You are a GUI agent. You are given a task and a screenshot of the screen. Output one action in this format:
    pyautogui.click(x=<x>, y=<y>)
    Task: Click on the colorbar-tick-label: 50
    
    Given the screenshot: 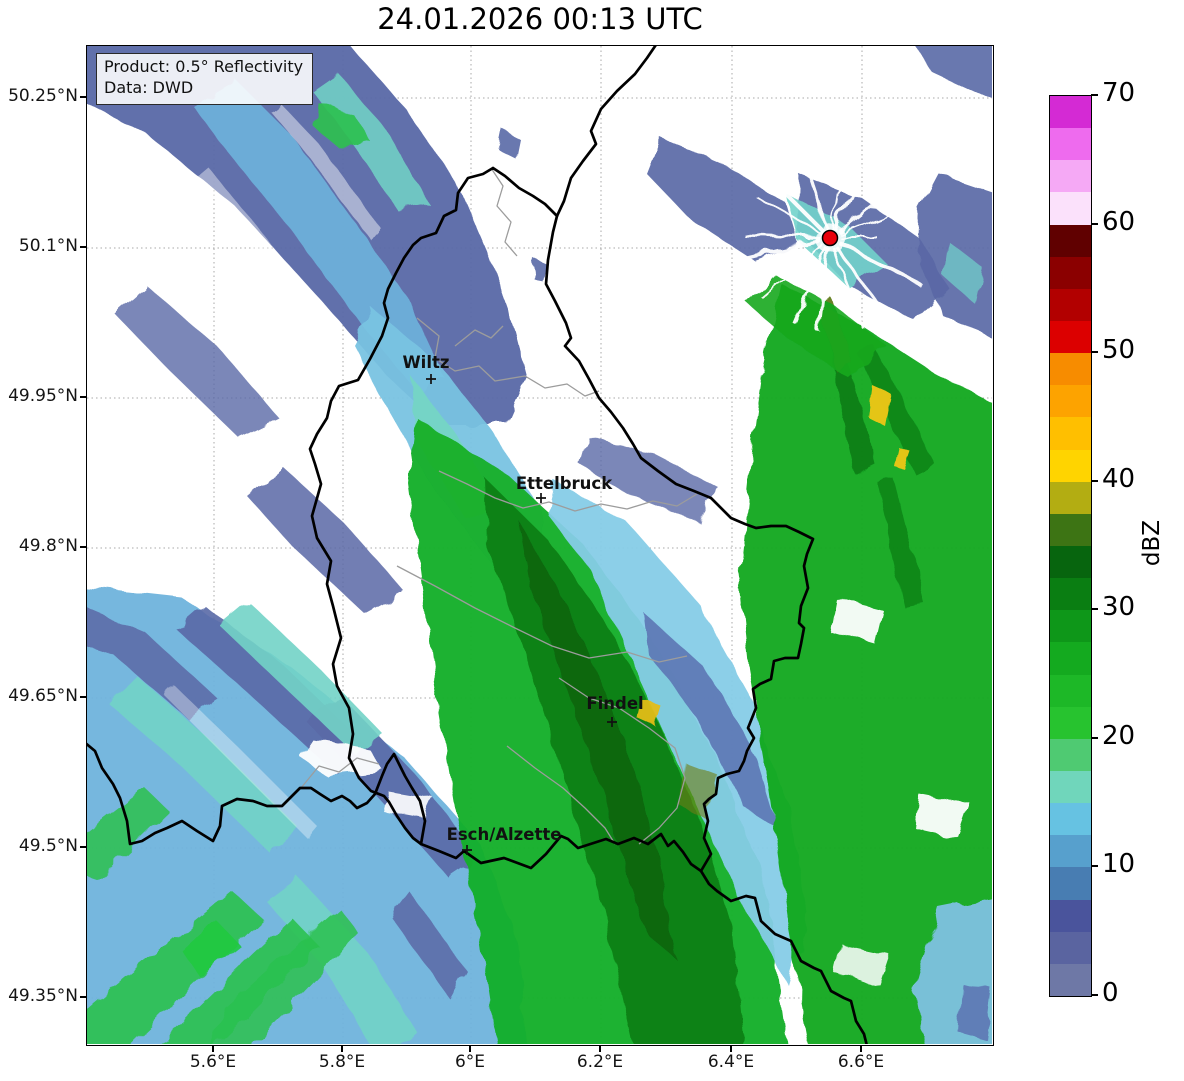 What is the action you would take?
    pyautogui.click(x=1119, y=350)
    